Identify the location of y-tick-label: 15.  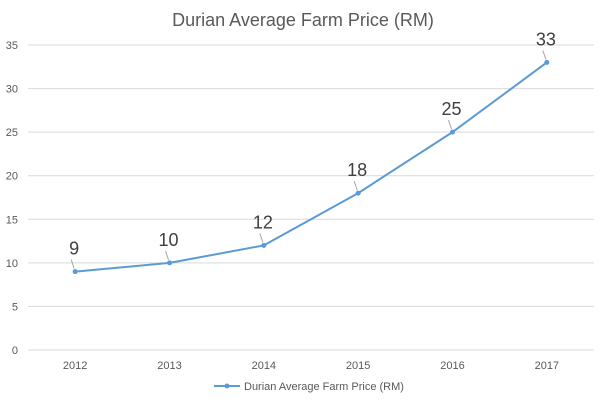
(12, 220).